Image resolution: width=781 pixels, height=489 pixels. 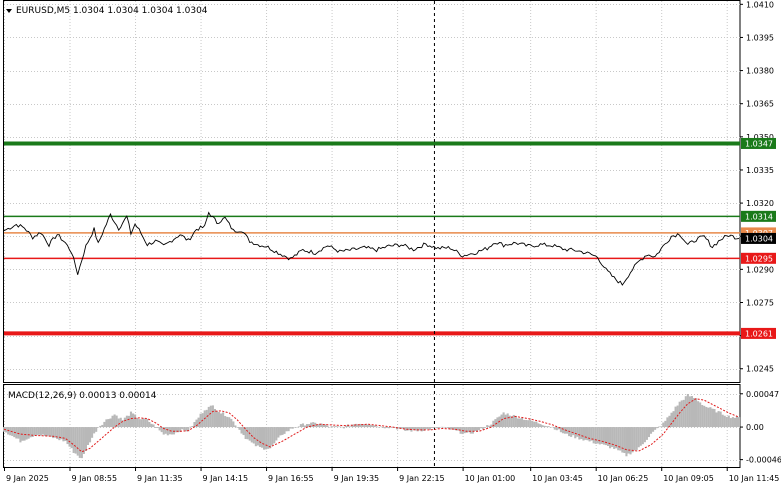 I want to click on level-tag-label: 1.0314, so click(x=759, y=216).